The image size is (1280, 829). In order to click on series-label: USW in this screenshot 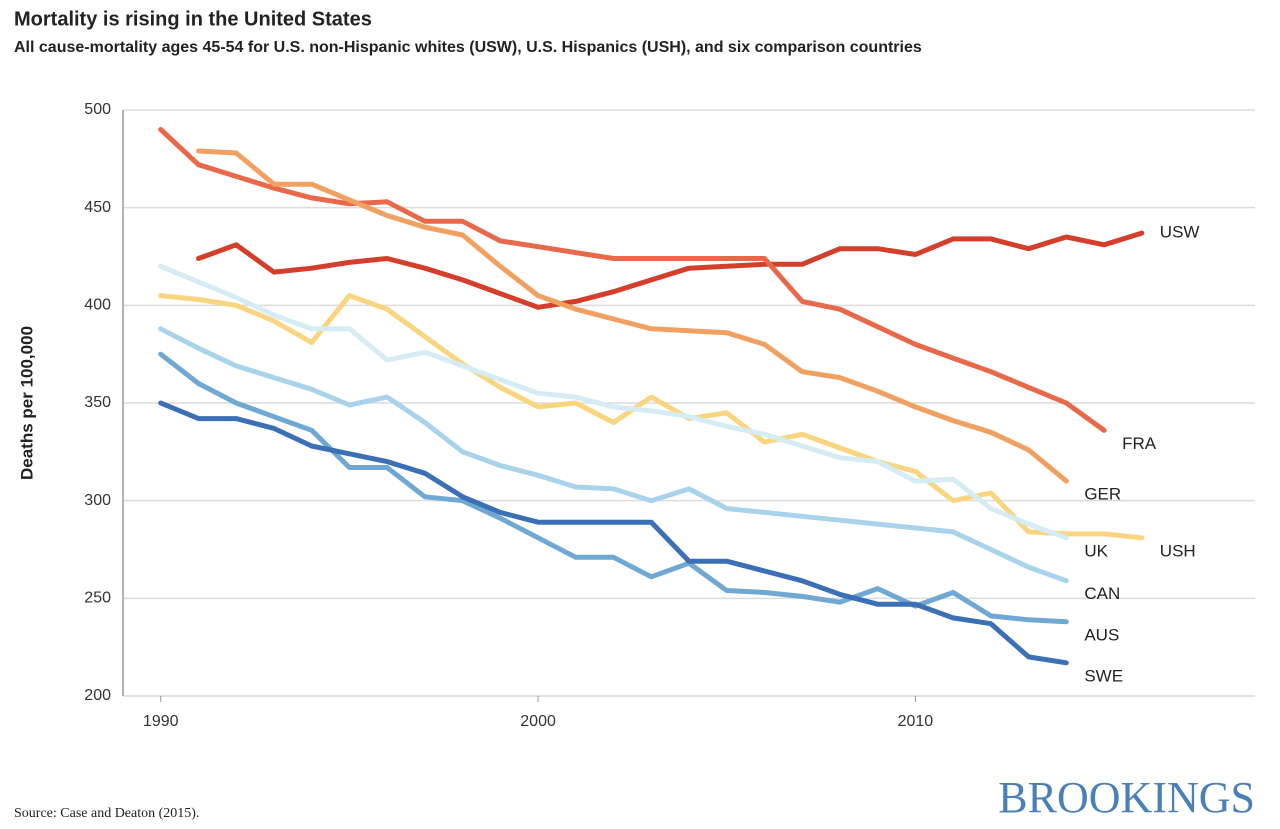, I will do `click(1180, 232)`.